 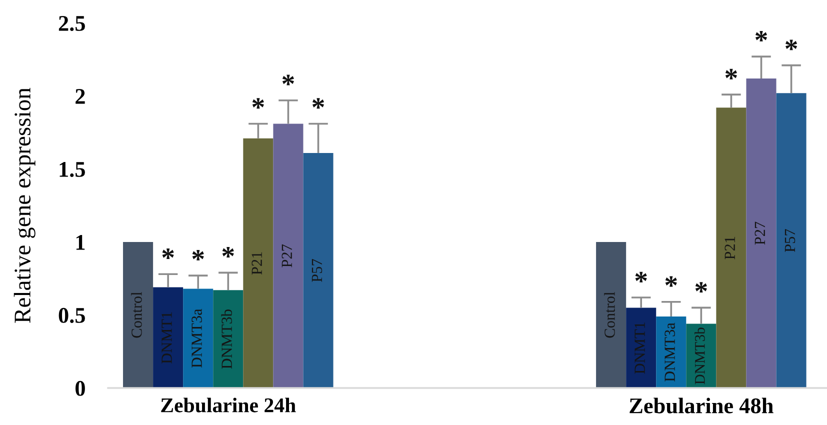 I want to click on y-axis-title: Relative gene expression, so click(x=25, y=205).